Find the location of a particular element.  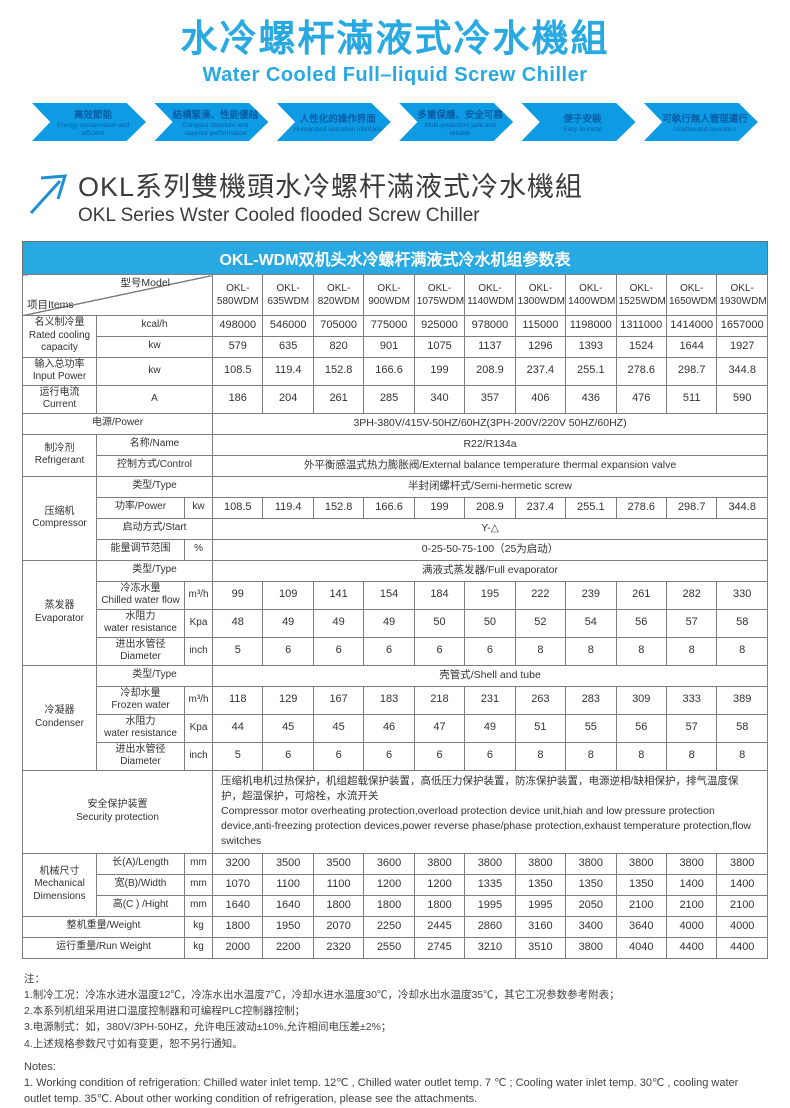

table-cell: 1995 is located at coordinates (540, 905).